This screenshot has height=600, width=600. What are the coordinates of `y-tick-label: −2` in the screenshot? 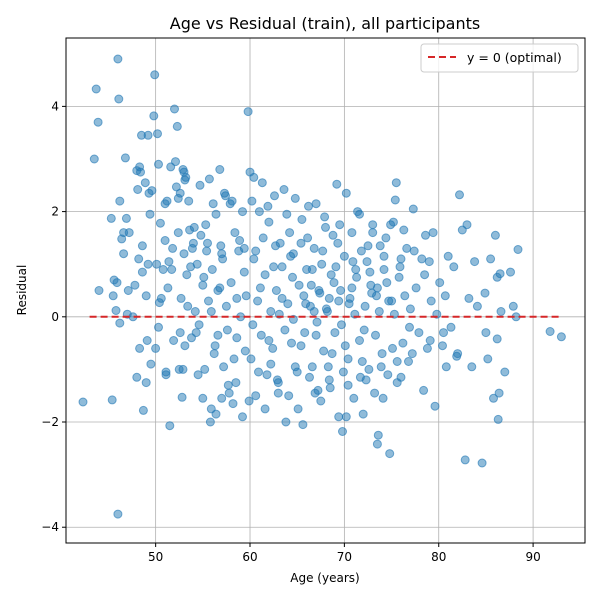 It's located at (50, 422).